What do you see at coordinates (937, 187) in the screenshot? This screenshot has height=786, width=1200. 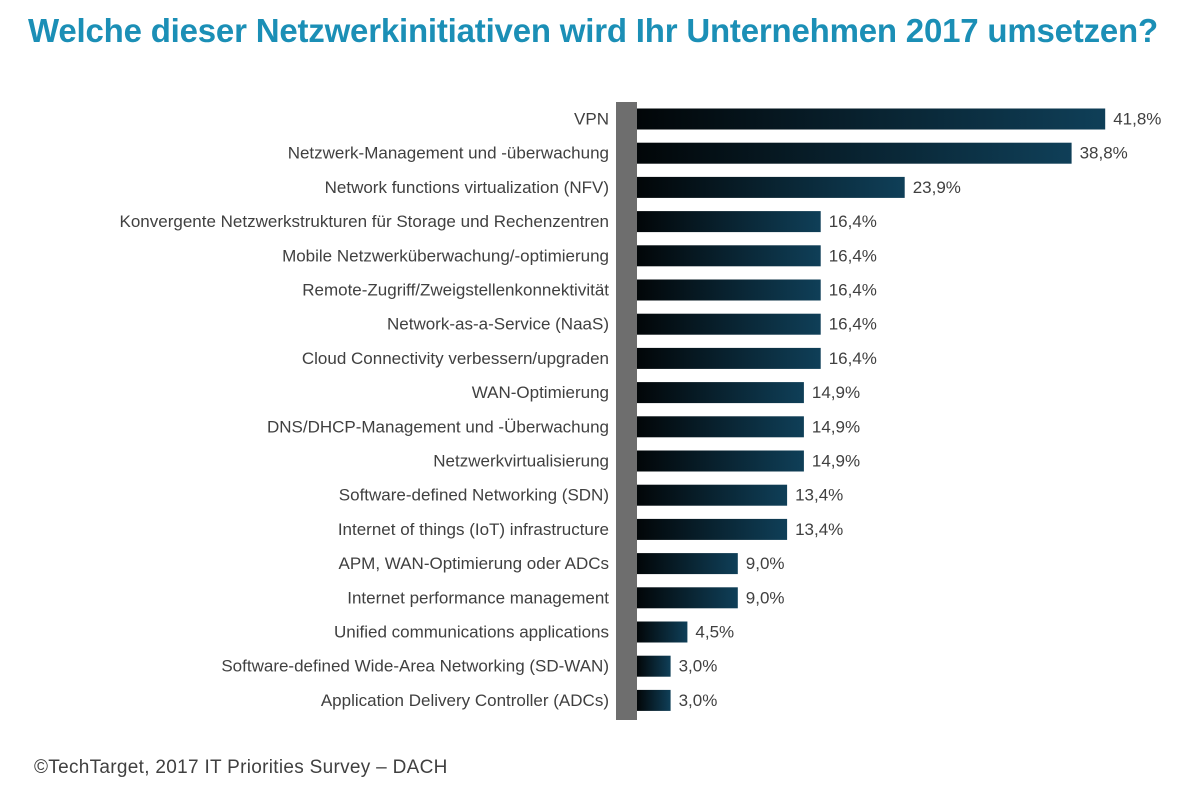 I see `value-label: 23,9%` at bounding box center [937, 187].